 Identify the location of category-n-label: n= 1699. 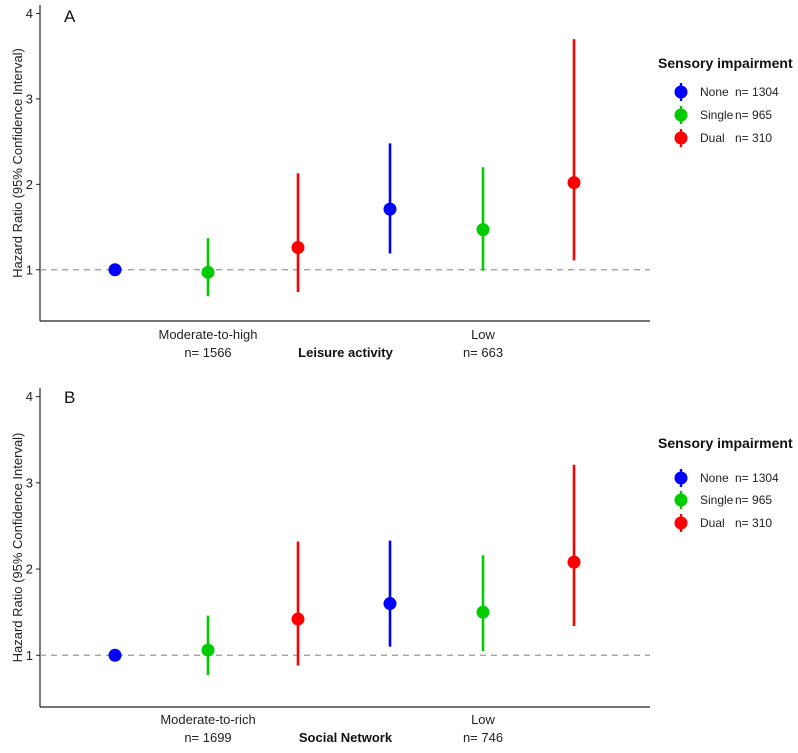
(207, 737).